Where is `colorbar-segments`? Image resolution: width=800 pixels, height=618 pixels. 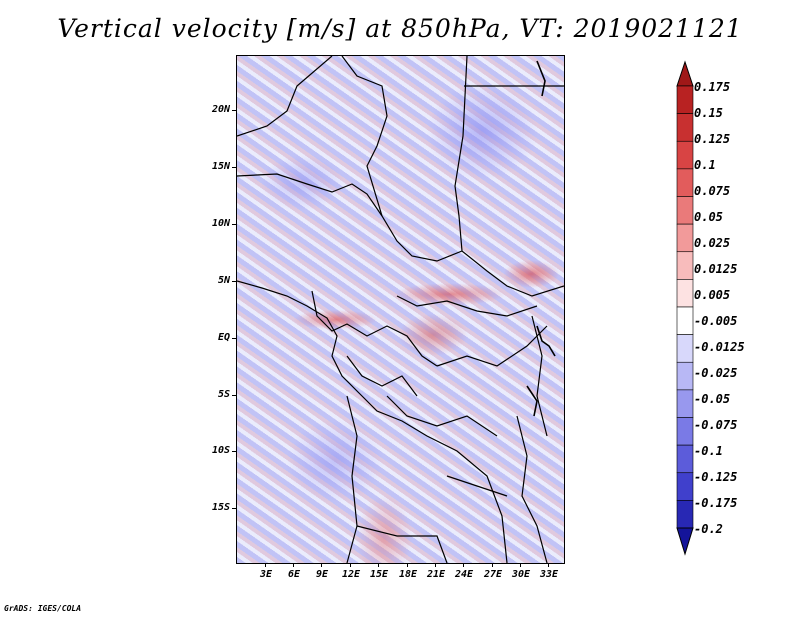 colorbar-segments is located at coordinates (685, 307).